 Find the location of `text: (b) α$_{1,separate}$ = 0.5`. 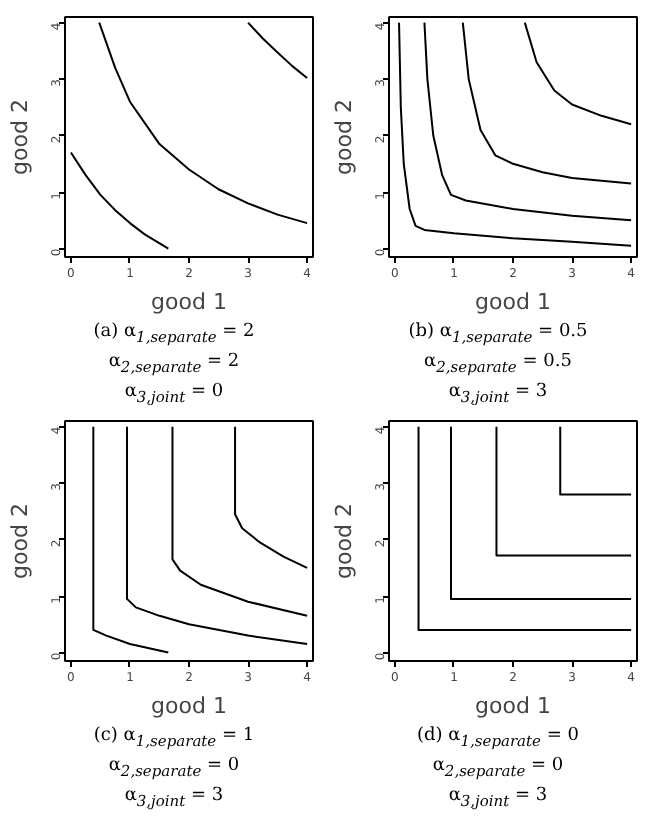

text: (b) α$_{1,separate}$ = 0.5 is located at coordinates (498, 334).